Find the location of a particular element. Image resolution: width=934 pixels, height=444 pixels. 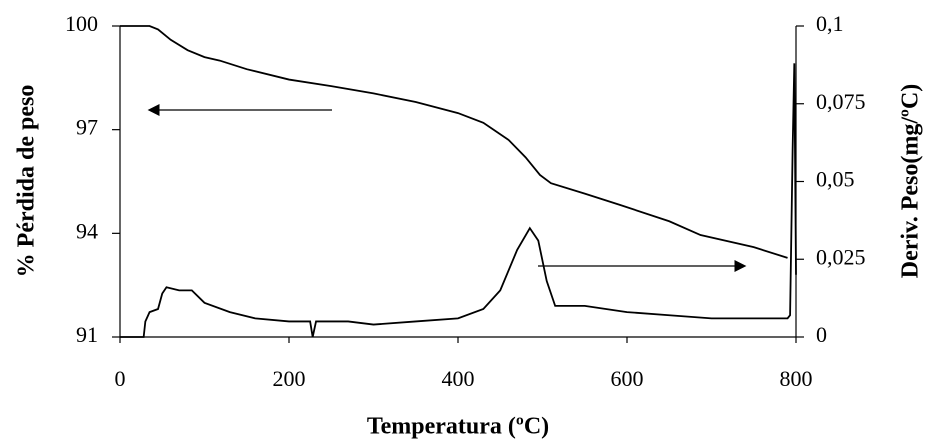

y2-tick-label: 0 is located at coordinates (821, 334).